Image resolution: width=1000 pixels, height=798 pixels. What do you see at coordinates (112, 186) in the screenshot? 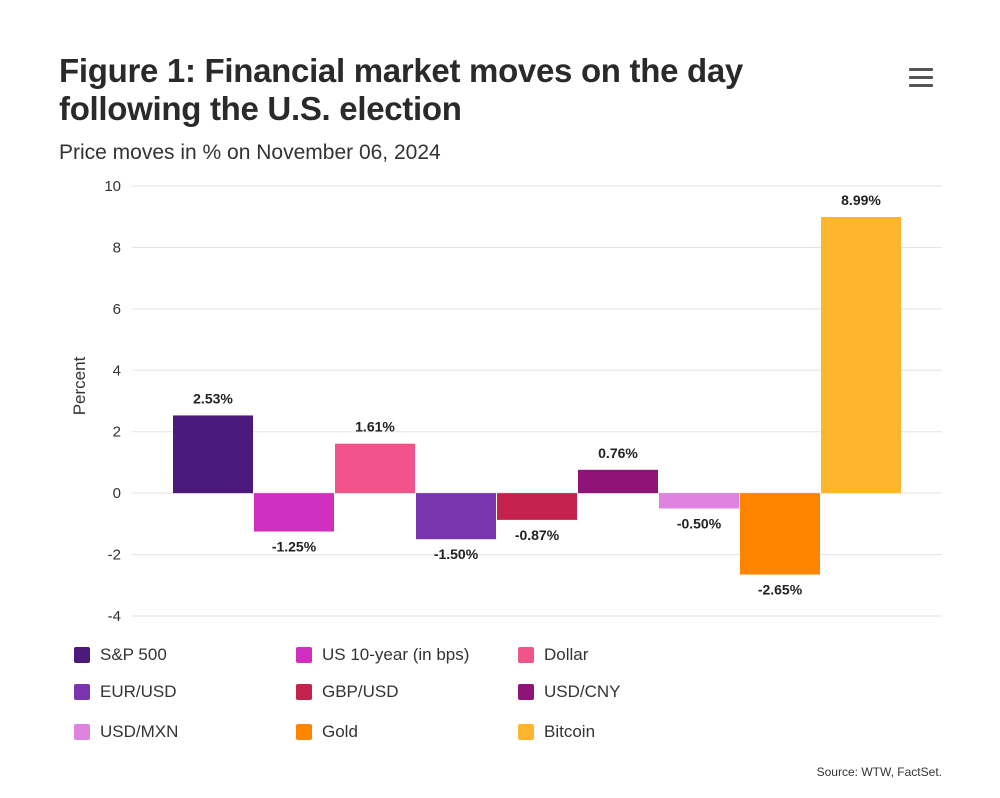
I see `y-tick-label: 10` at bounding box center [112, 186].